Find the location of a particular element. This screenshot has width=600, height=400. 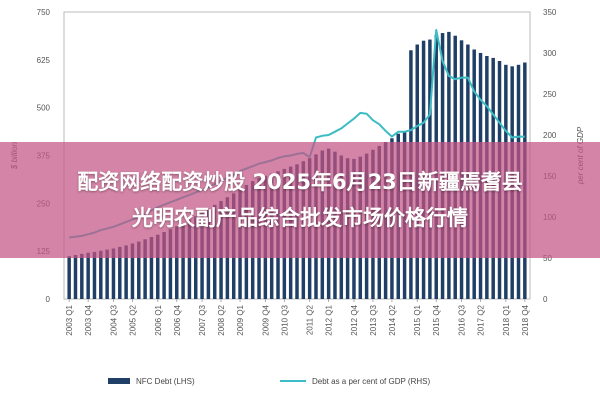

x-tick-label: 2013 Q3 is located at coordinates (373, 319).